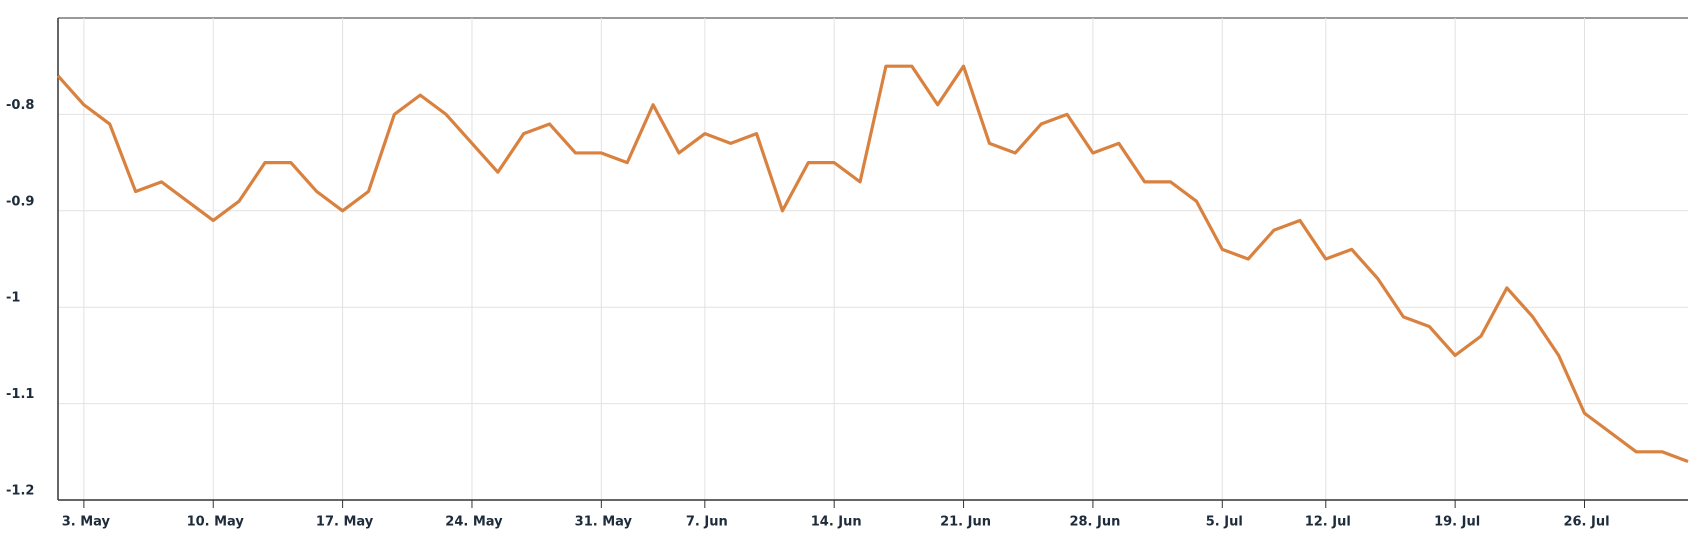 This screenshot has width=1700, height=544. I want to click on x-tick-label: 19. Jul, so click(1457, 522).